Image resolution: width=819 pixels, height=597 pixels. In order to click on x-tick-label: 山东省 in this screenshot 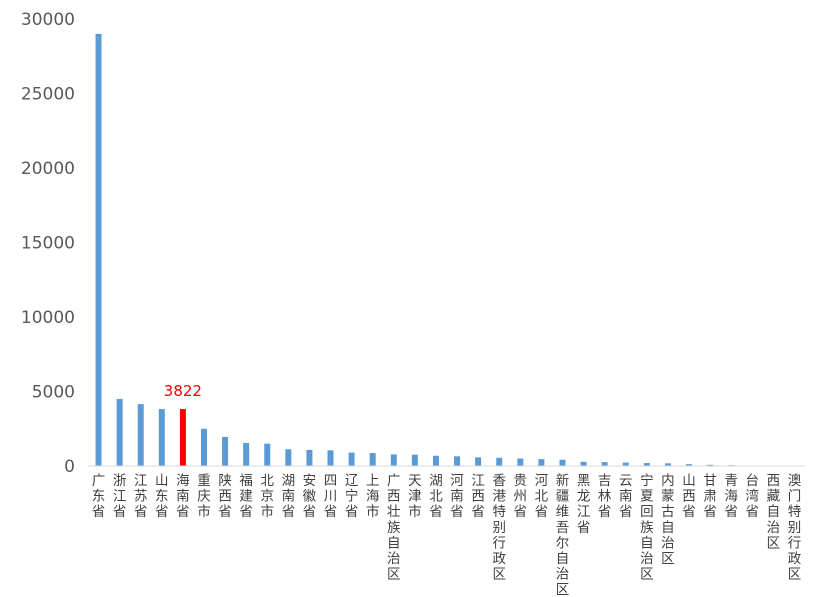, I will do `click(162, 496)`.